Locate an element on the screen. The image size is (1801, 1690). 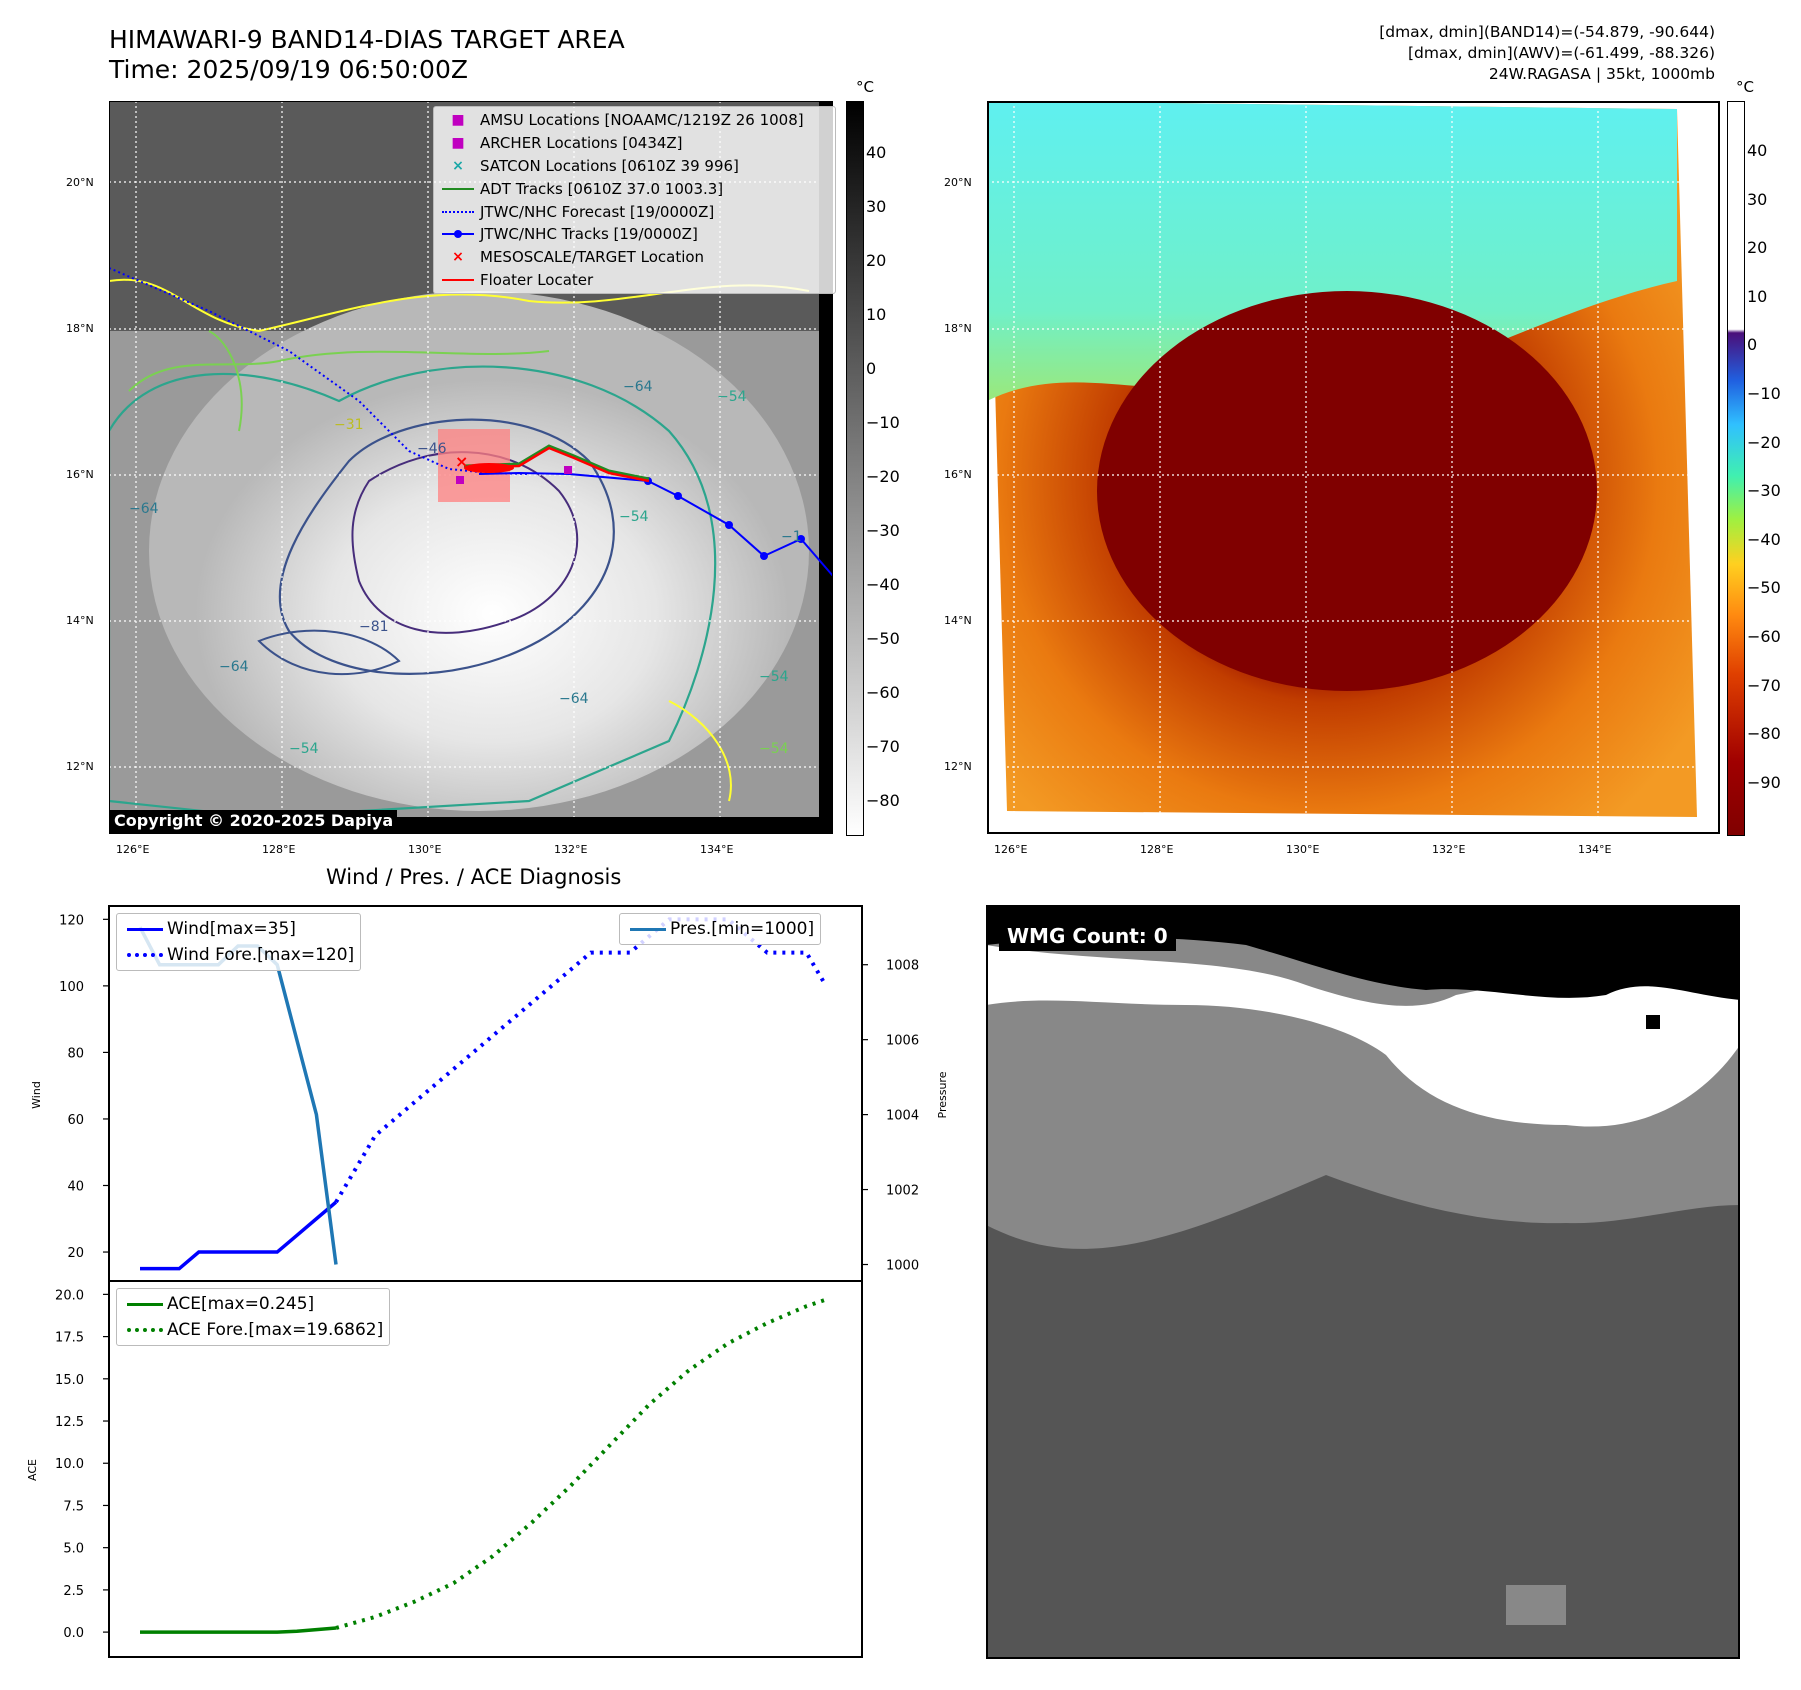
y-tick-label: 60 is located at coordinates (75, 1120).